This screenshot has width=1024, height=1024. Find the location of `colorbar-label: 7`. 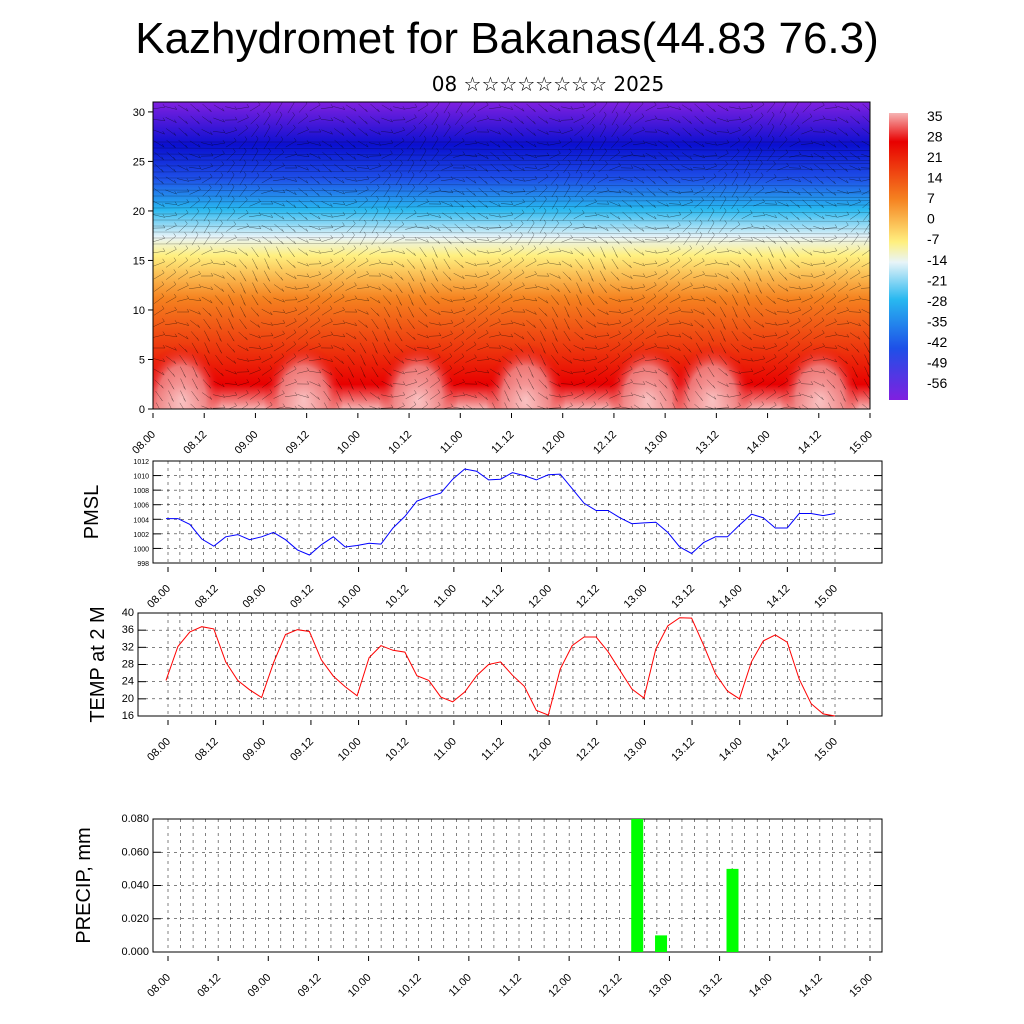

colorbar-label: 7 is located at coordinates (931, 198).